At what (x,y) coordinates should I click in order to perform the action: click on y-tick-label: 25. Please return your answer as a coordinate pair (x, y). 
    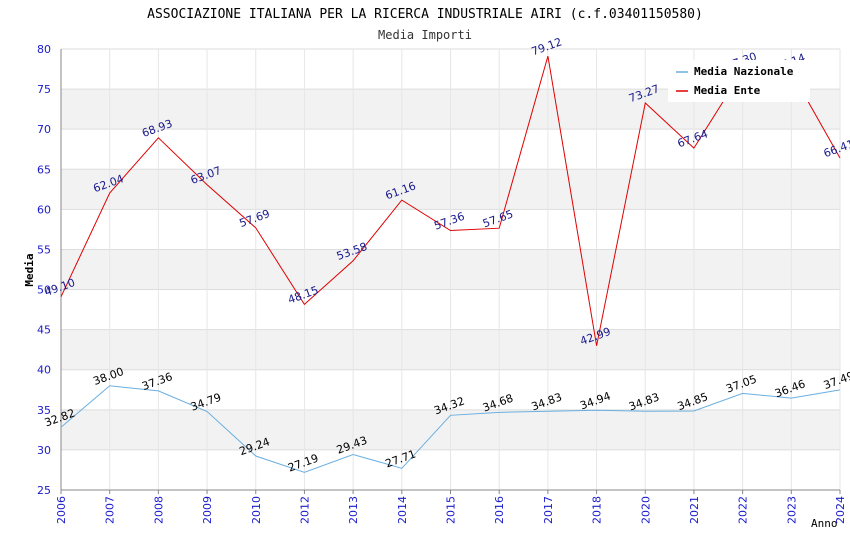
    Looking at the image, I should click on (44, 490).